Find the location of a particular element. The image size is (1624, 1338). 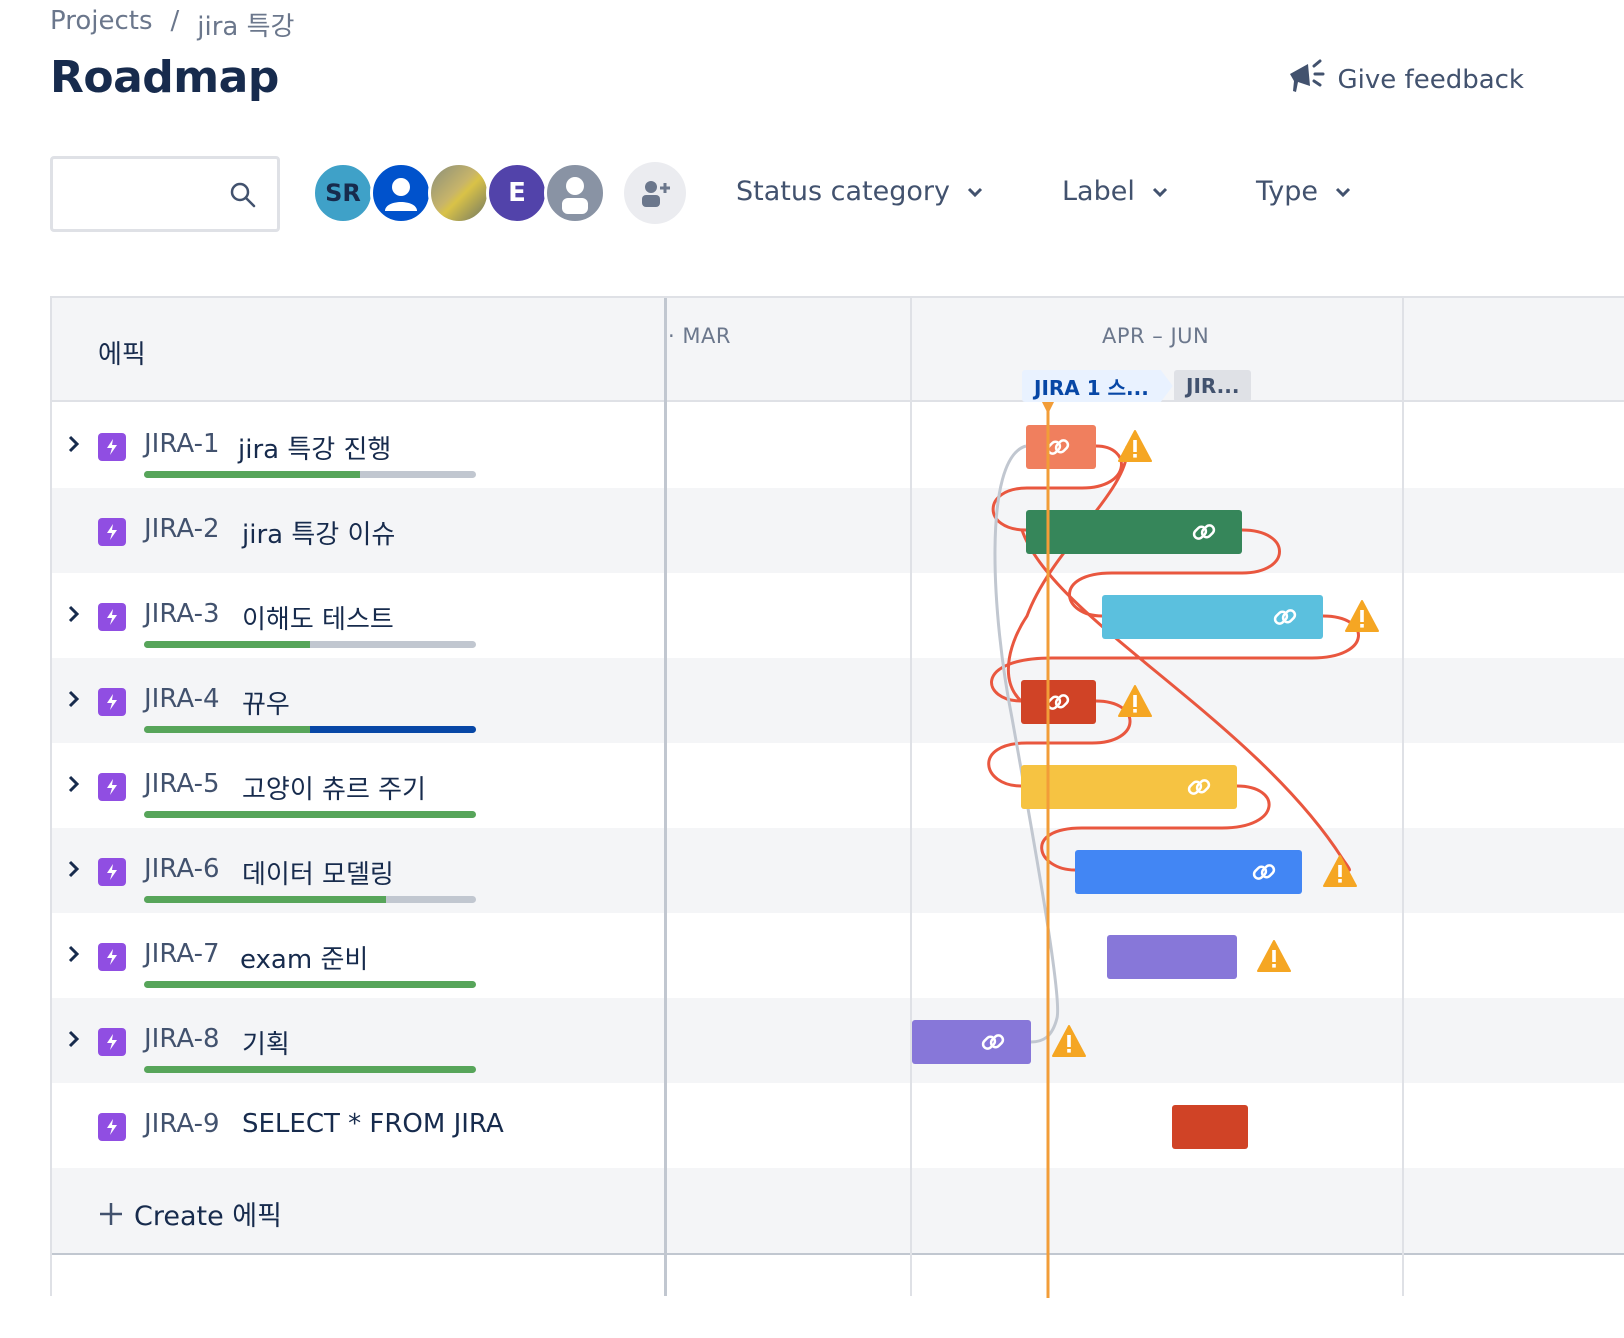

epic-summary: 뀨우 is located at coordinates (266, 705).